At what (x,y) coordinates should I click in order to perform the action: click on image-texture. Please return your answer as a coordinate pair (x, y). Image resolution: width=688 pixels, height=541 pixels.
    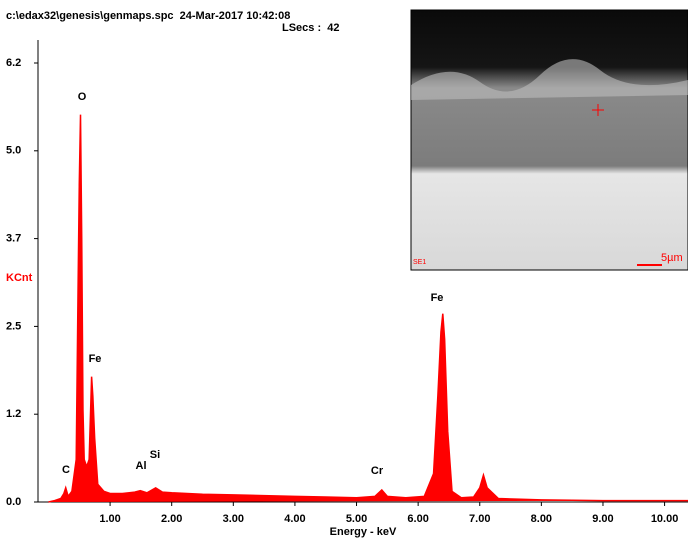
    Looking at the image, I should click on (549, 79).